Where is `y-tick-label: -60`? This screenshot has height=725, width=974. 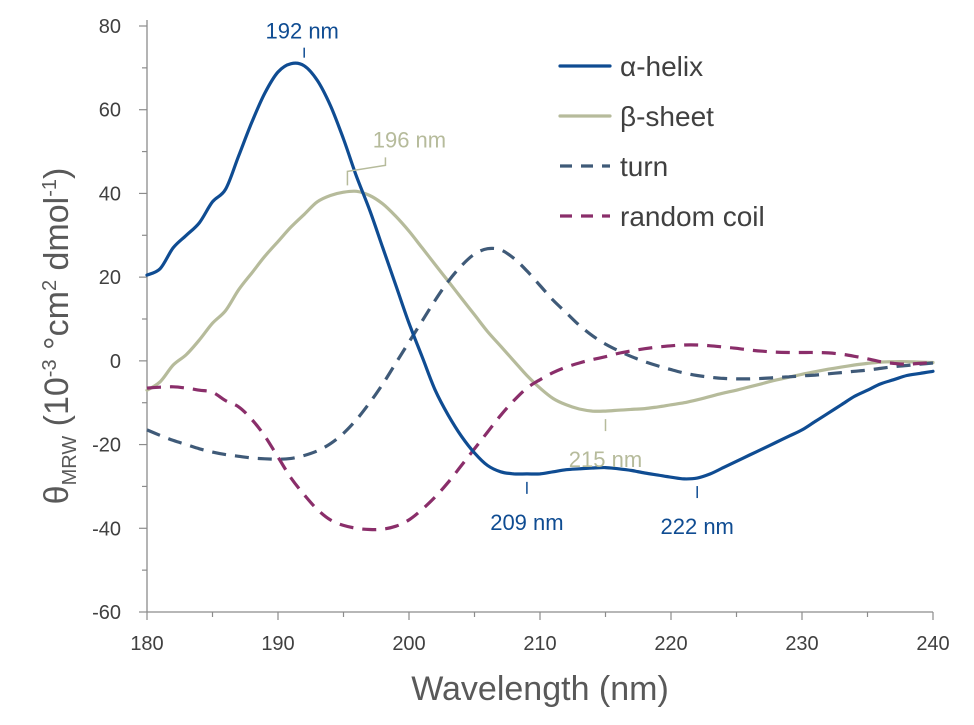
y-tick-label: -60 is located at coordinates (106, 613).